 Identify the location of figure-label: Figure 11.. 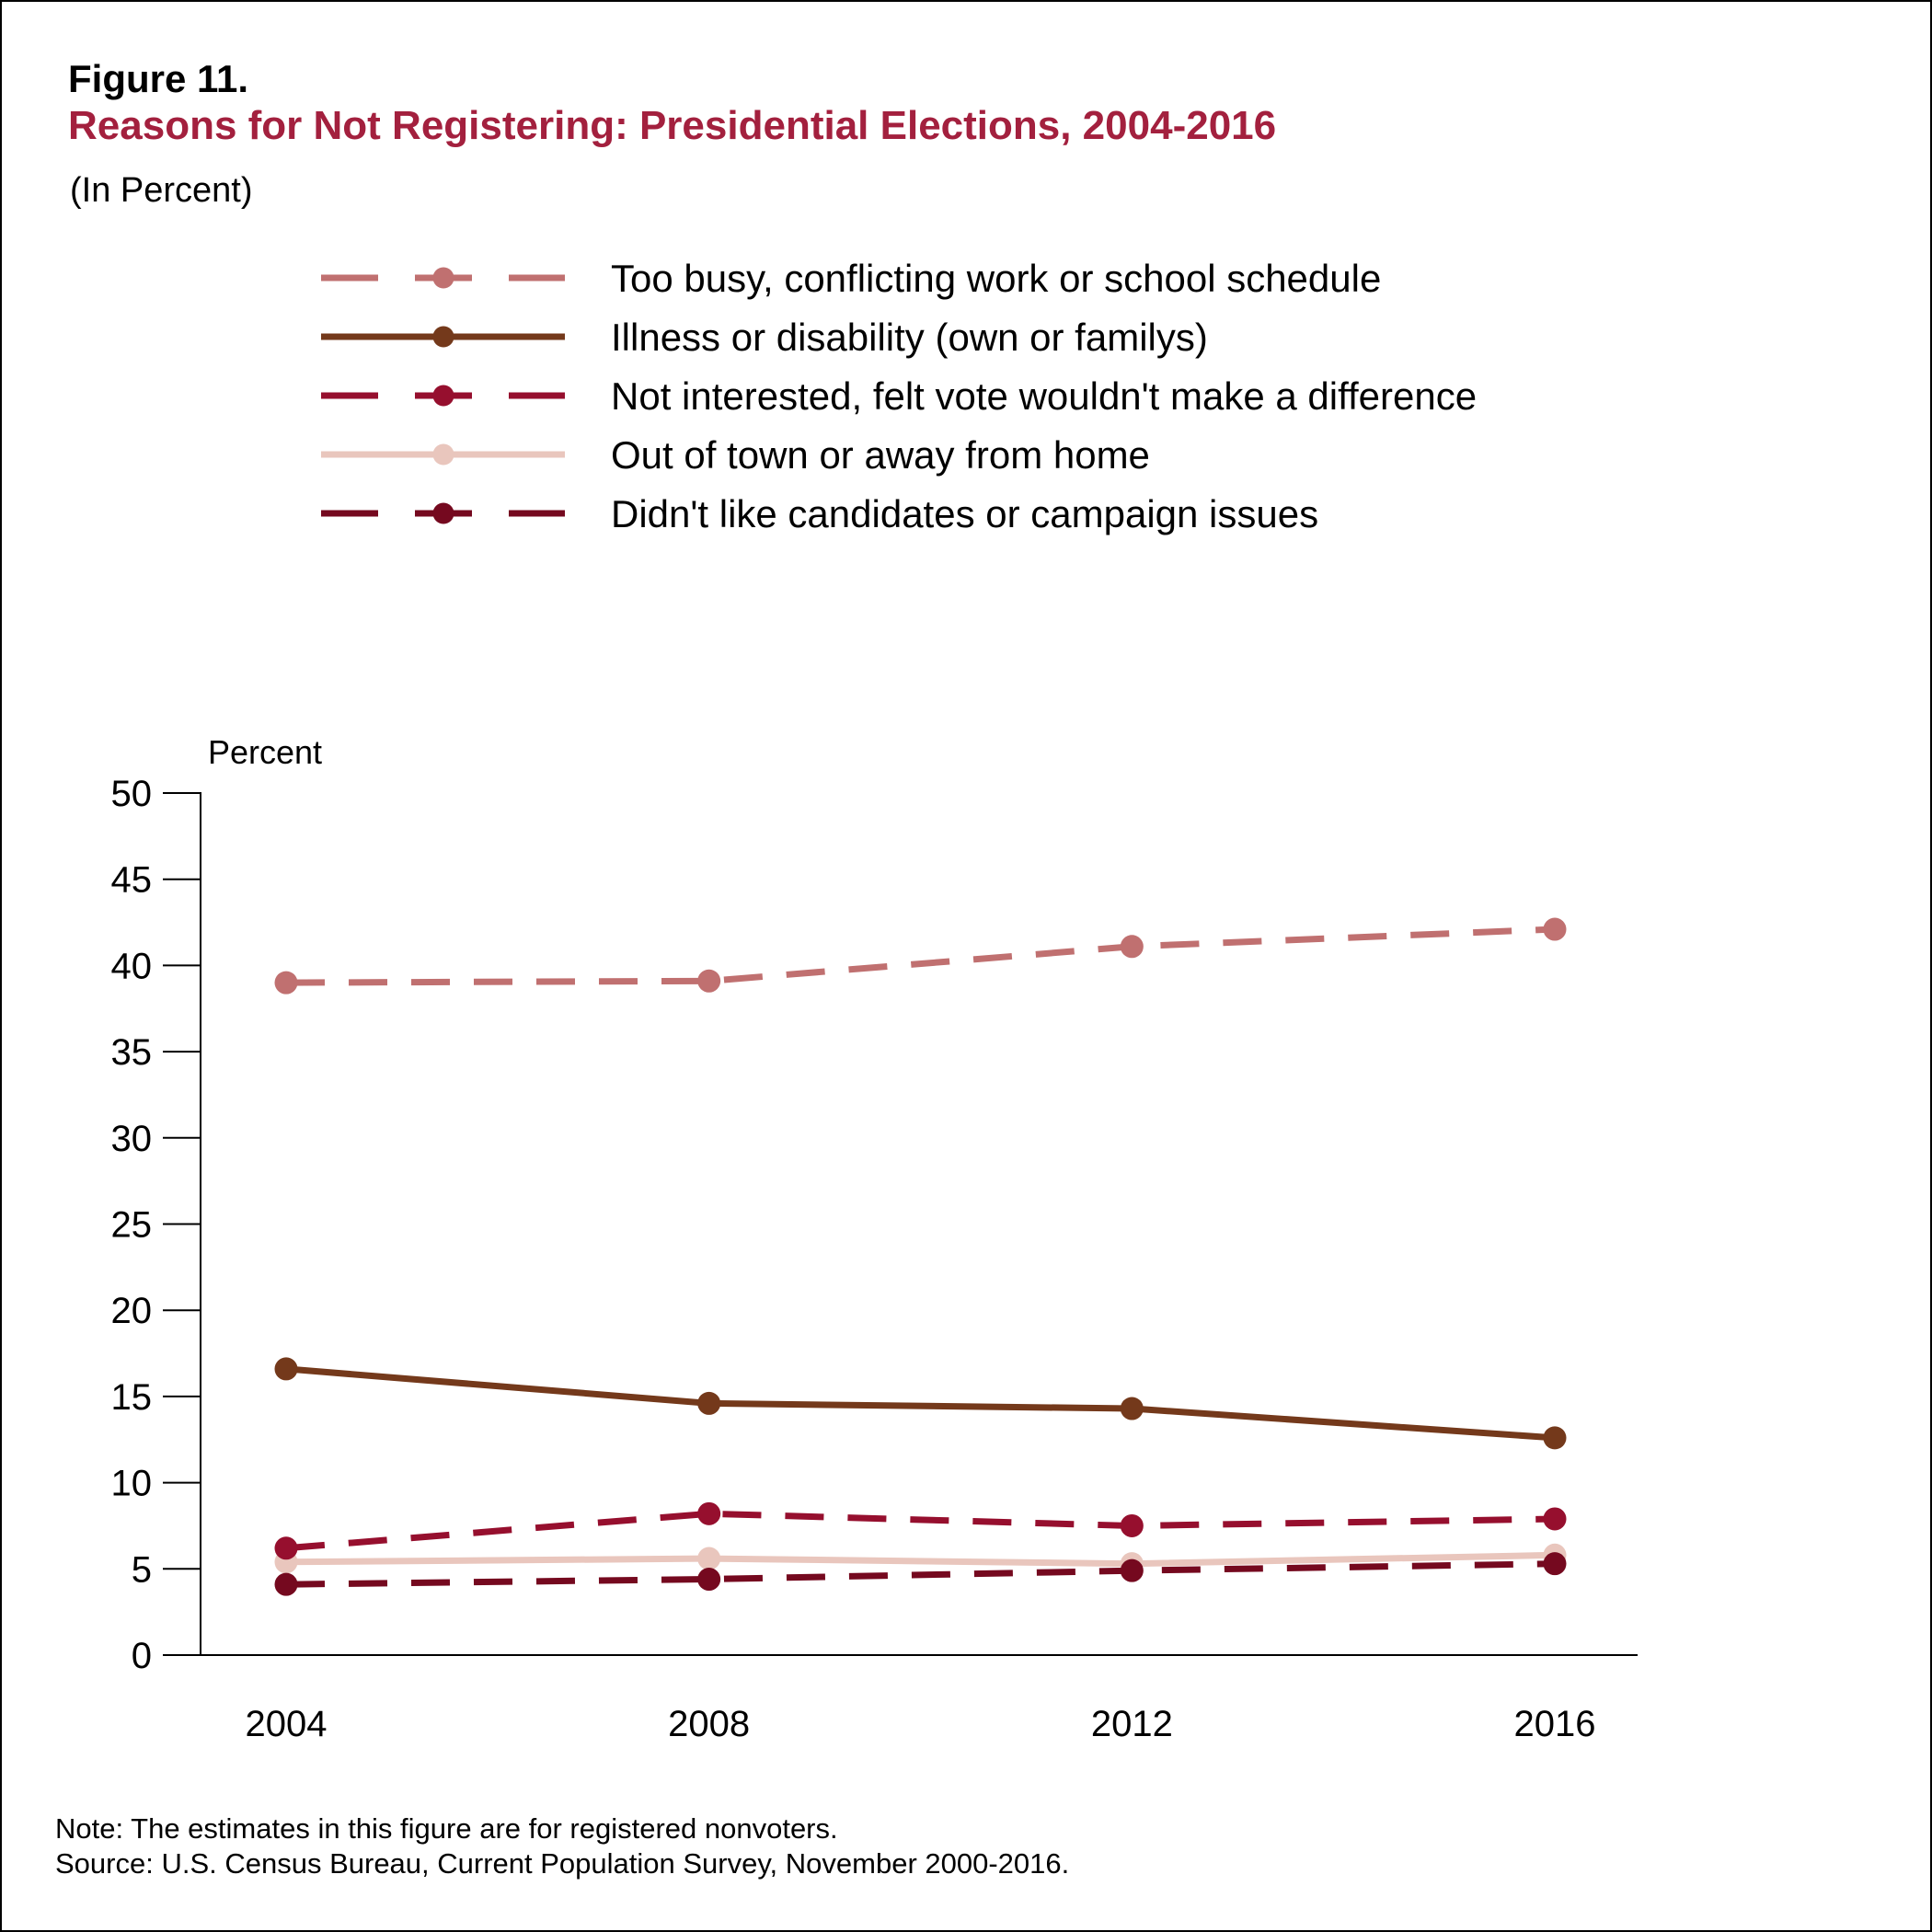
(158, 78).